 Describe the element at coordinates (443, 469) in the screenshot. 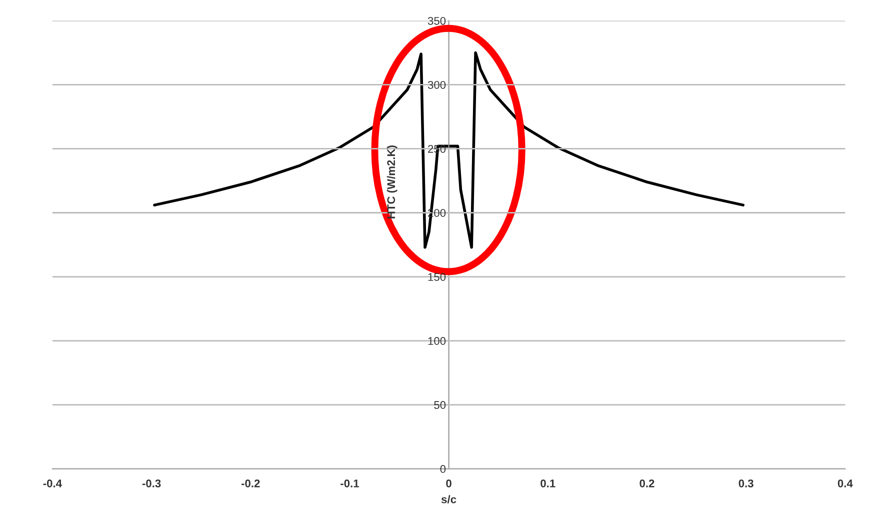

I see `y-tick-label: 0` at that location.